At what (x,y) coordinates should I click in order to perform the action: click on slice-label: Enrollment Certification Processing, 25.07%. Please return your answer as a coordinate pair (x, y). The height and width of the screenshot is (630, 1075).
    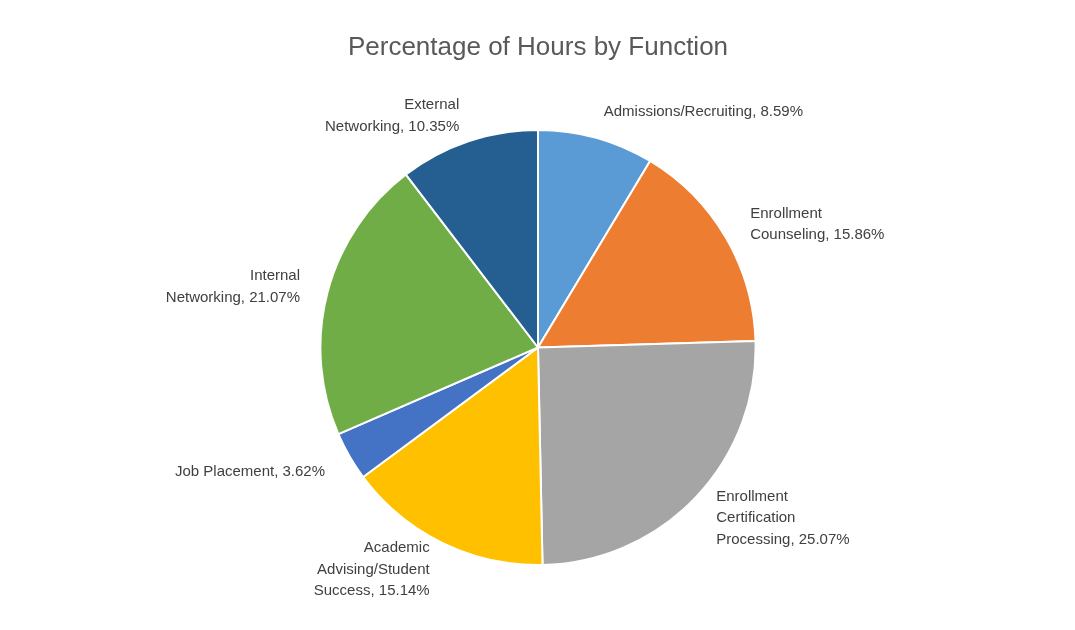
    Looking at the image, I should click on (783, 517).